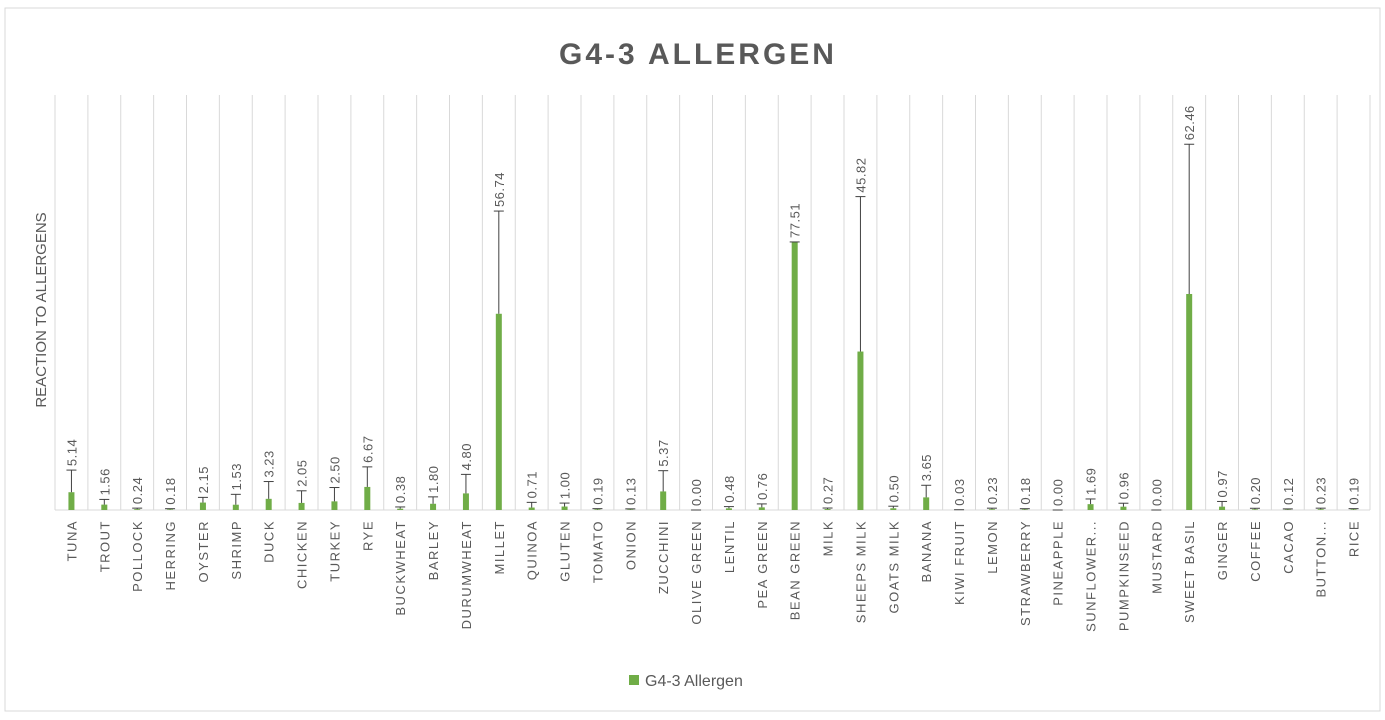 The width and height of the screenshot is (1385, 720). Describe the element at coordinates (1222, 483) in the screenshot. I see `data-label: 0.97` at that location.